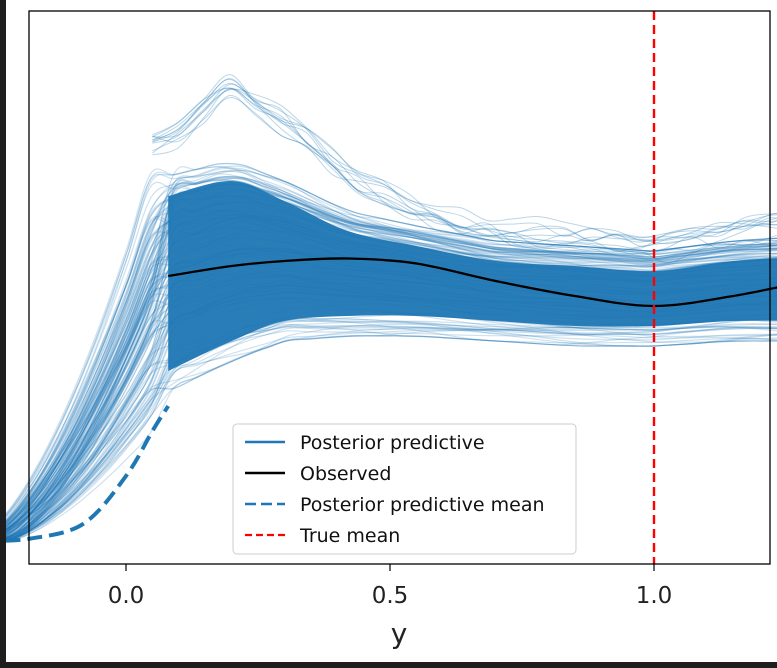 This screenshot has height=668, width=777. I want to click on x-axis: 0.00.51.01.52.0, so click(390, 586).